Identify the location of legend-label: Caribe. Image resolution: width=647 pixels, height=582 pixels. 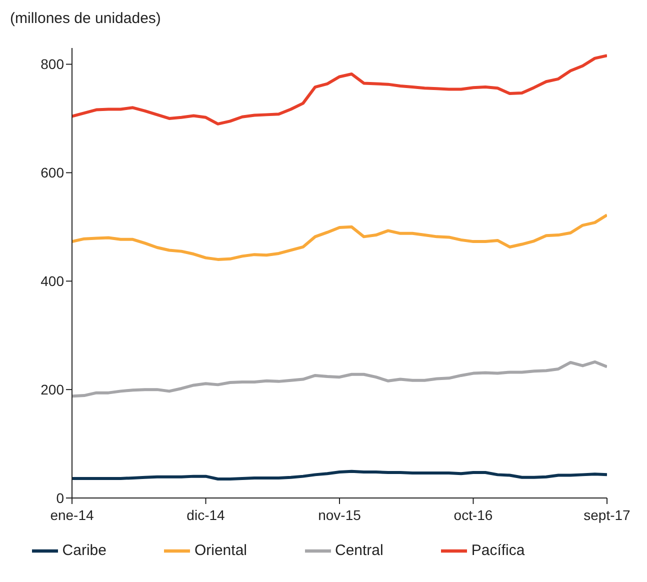
(84, 550).